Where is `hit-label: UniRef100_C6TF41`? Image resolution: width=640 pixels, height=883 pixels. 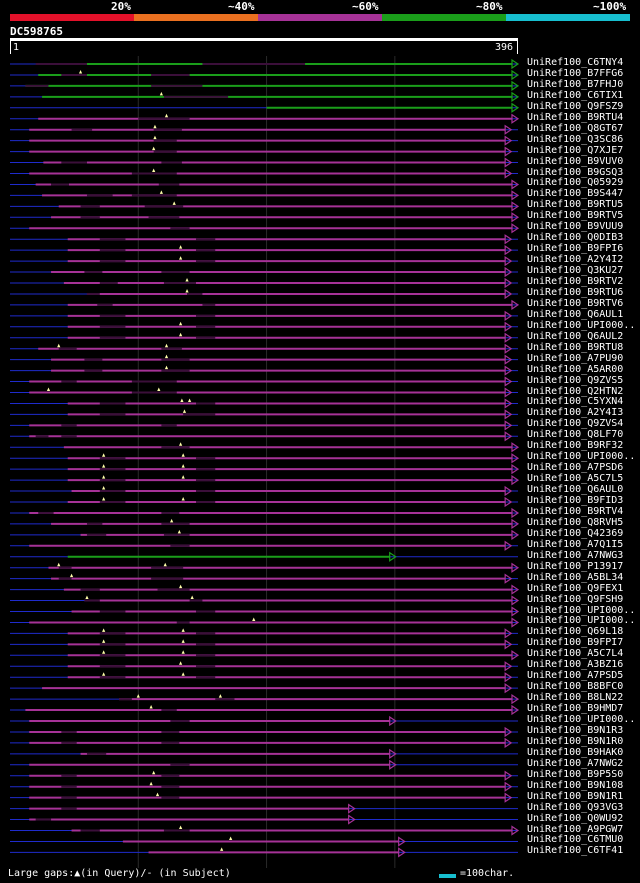
hit-label: UniRef100_C6TF41 is located at coordinates (575, 851).